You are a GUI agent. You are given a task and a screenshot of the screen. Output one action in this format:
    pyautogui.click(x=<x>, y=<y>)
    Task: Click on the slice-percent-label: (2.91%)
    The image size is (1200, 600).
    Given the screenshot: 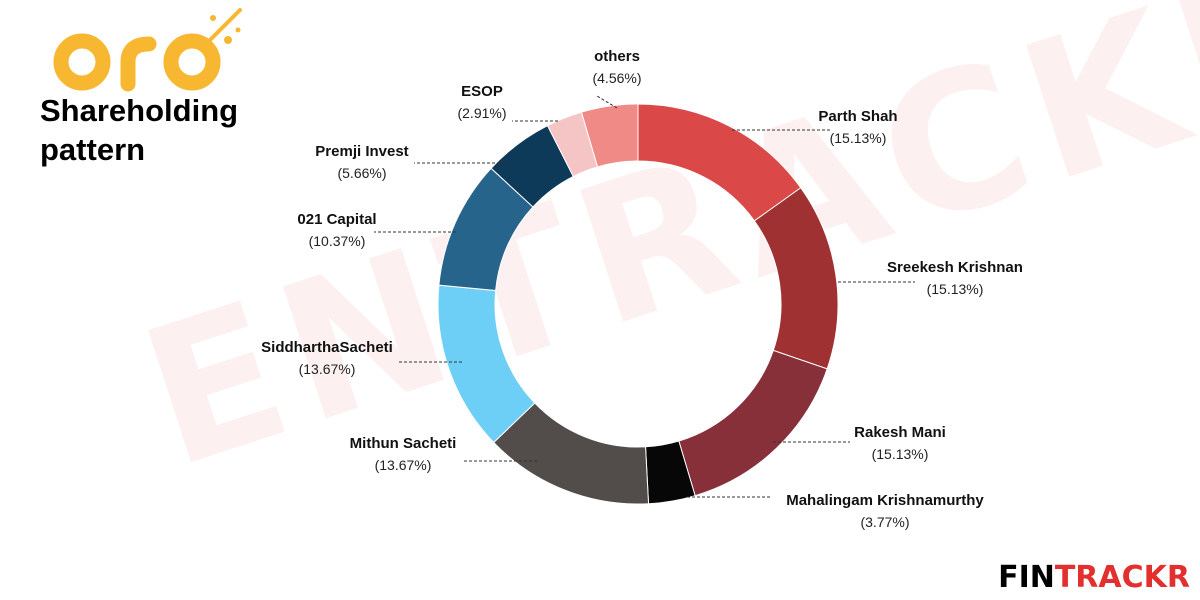 What is the action you would take?
    pyautogui.click(x=481, y=113)
    